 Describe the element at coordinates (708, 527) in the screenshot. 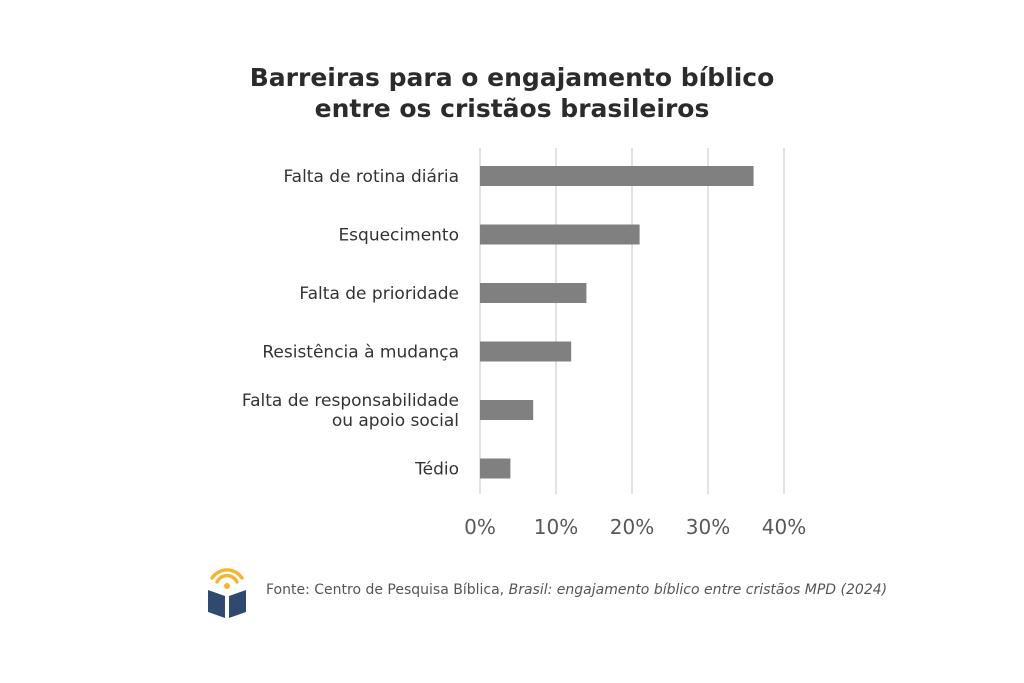

I see `x-tick-label-3: 30%` at that location.